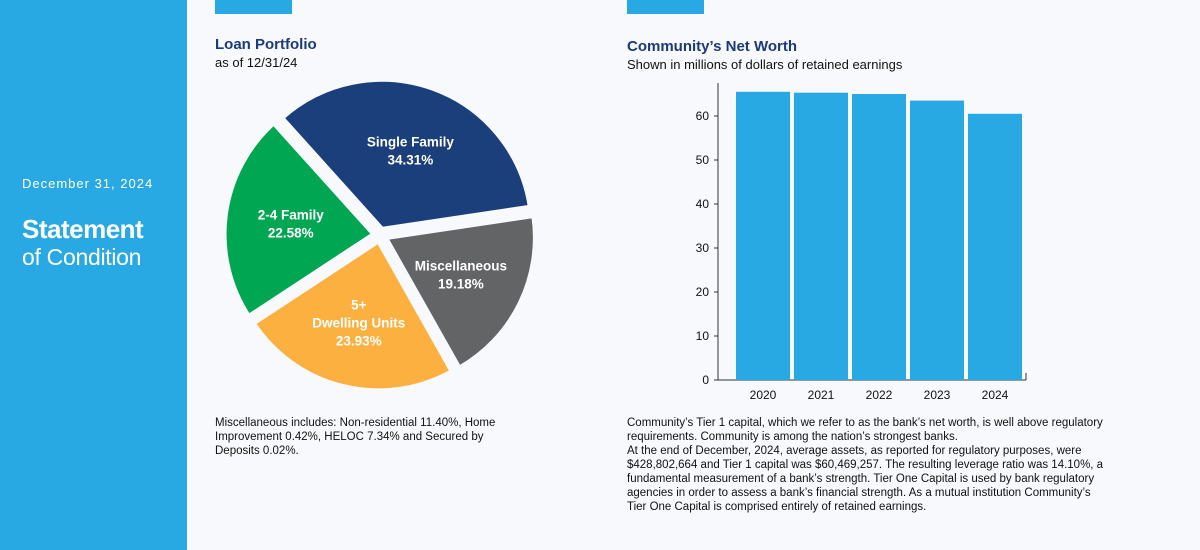 Image resolution: width=1200 pixels, height=550 pixels. Describe the element at coordinates (703, 336) in the screenshot. I see `y-tick-label: 10` at that location.